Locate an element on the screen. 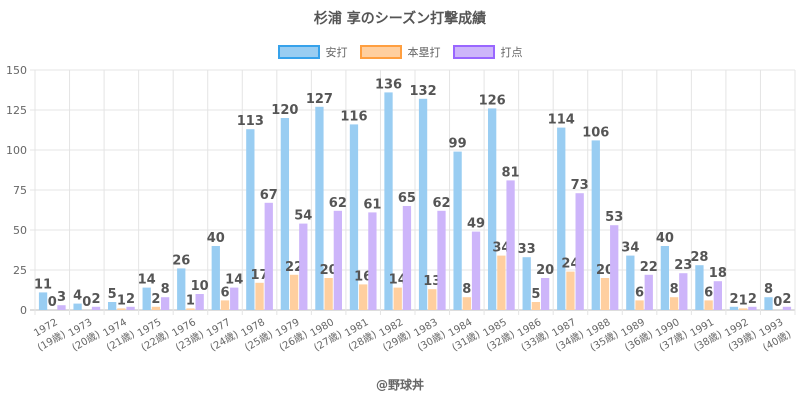 The image size is (800, 400). y-tick-label: 0 is located at coordinates (23, 310).